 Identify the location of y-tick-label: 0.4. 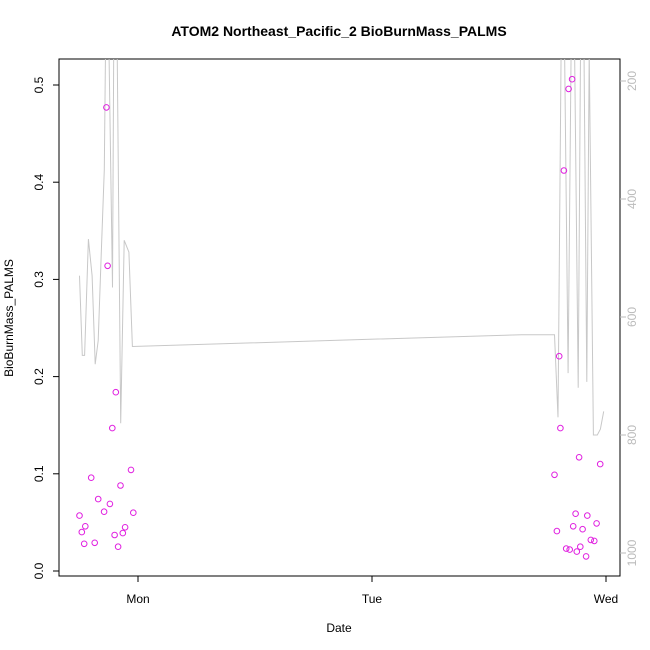
(39, 182).